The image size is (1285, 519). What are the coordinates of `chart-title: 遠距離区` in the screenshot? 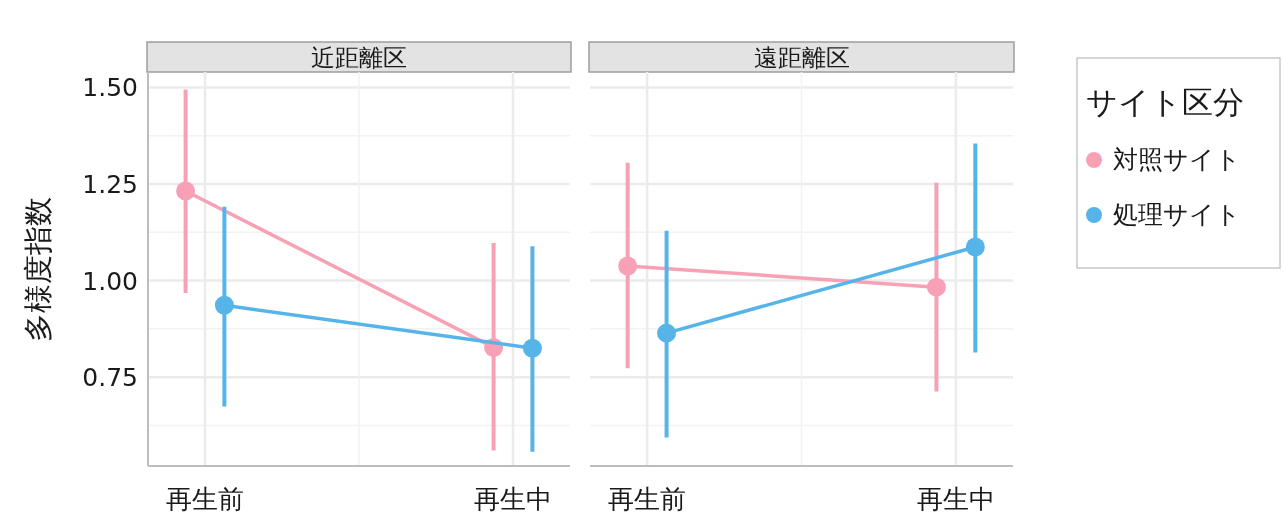 It's located at (801, 58).